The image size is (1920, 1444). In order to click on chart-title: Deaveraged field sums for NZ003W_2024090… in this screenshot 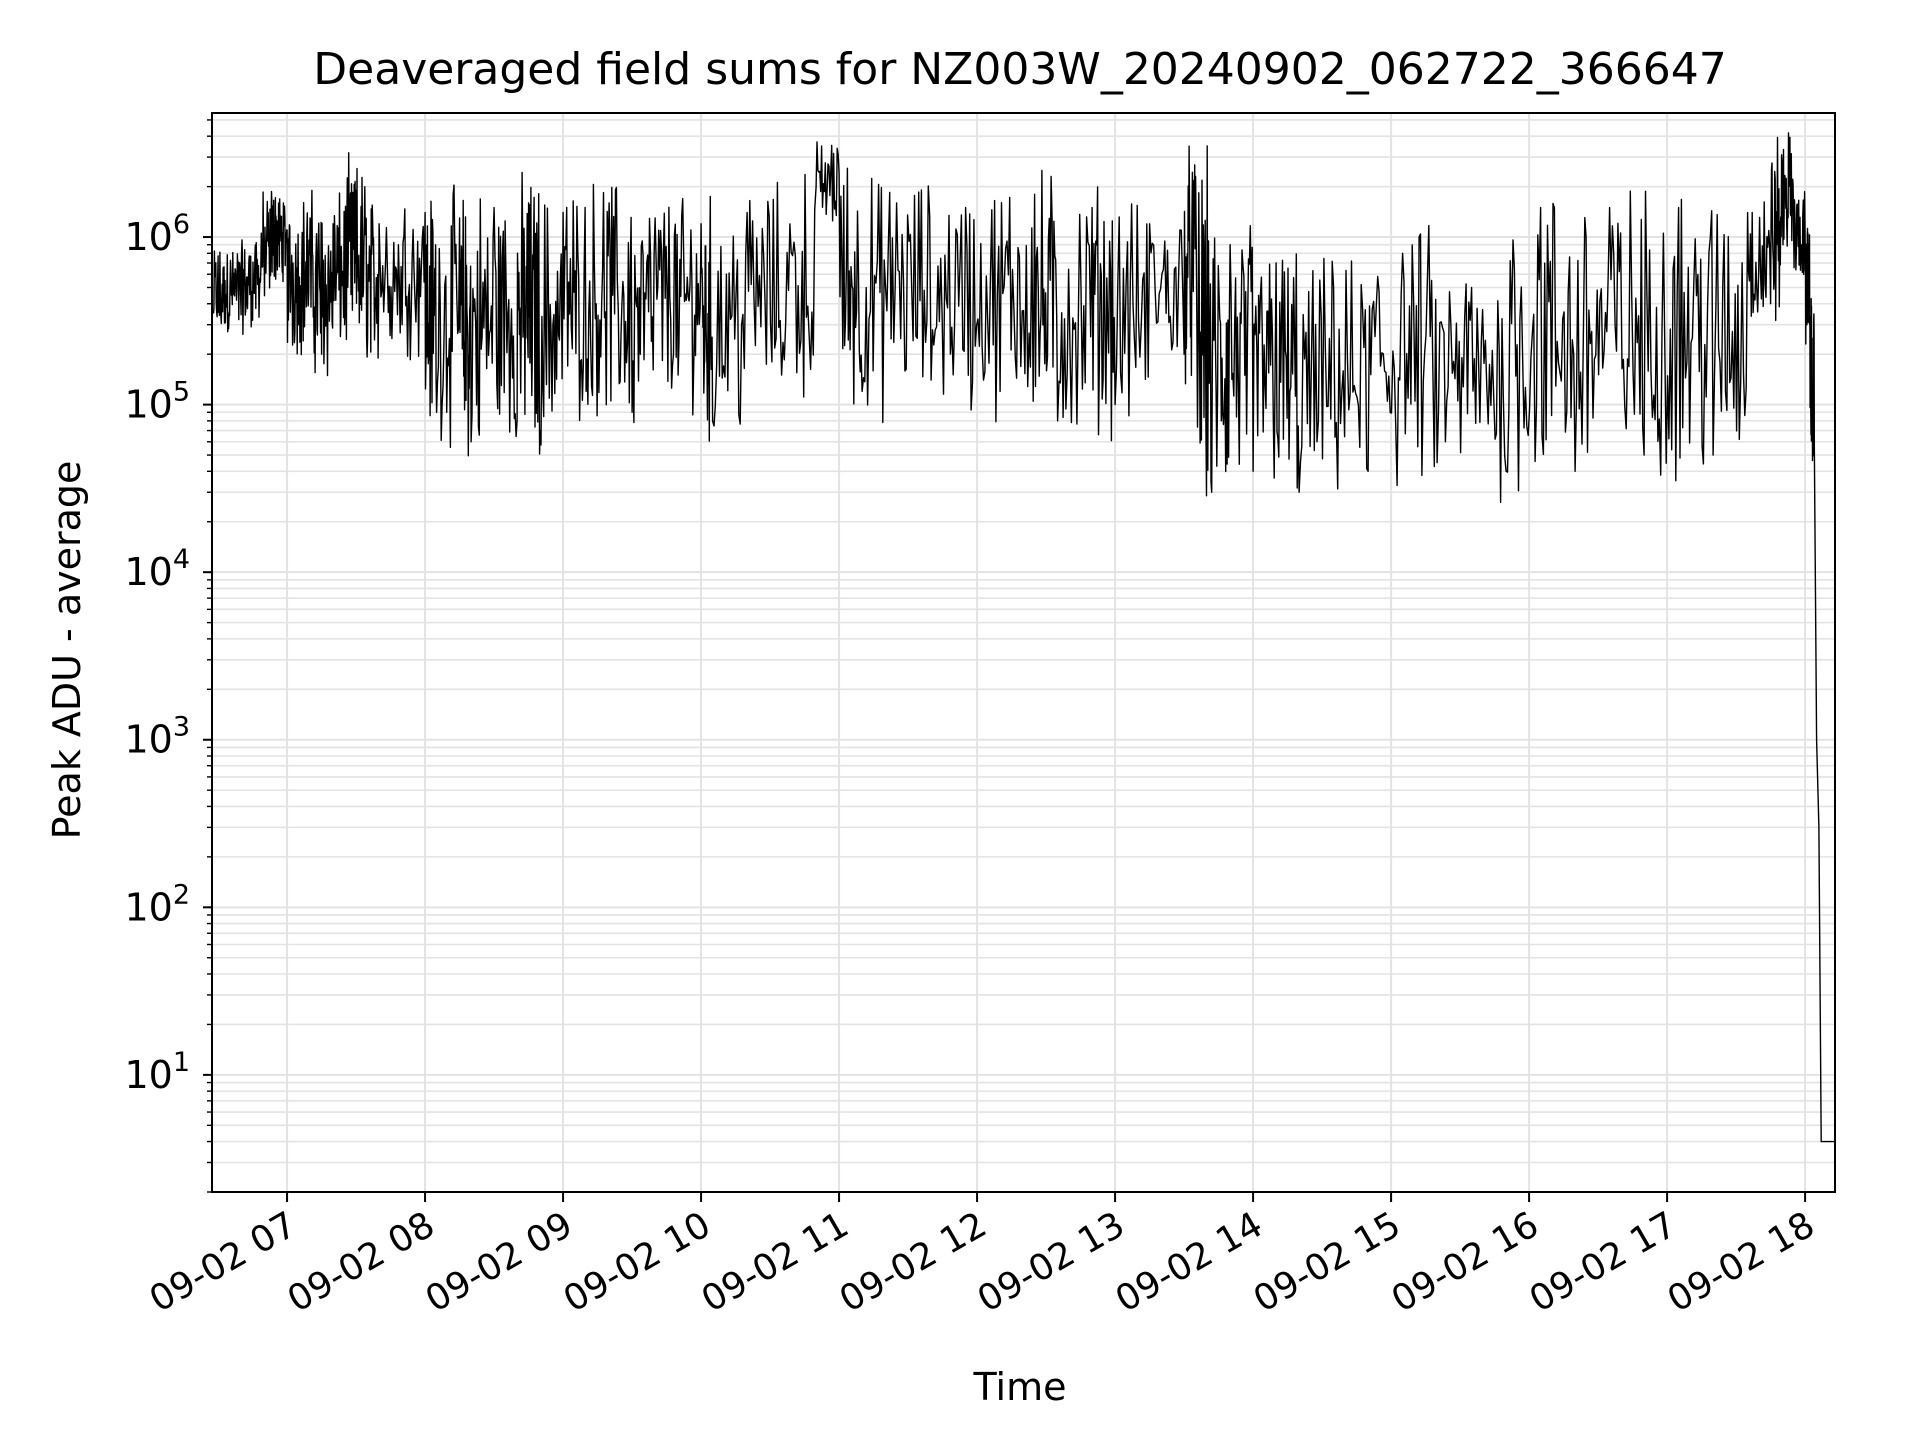, I will do `click(1019, 69)`.